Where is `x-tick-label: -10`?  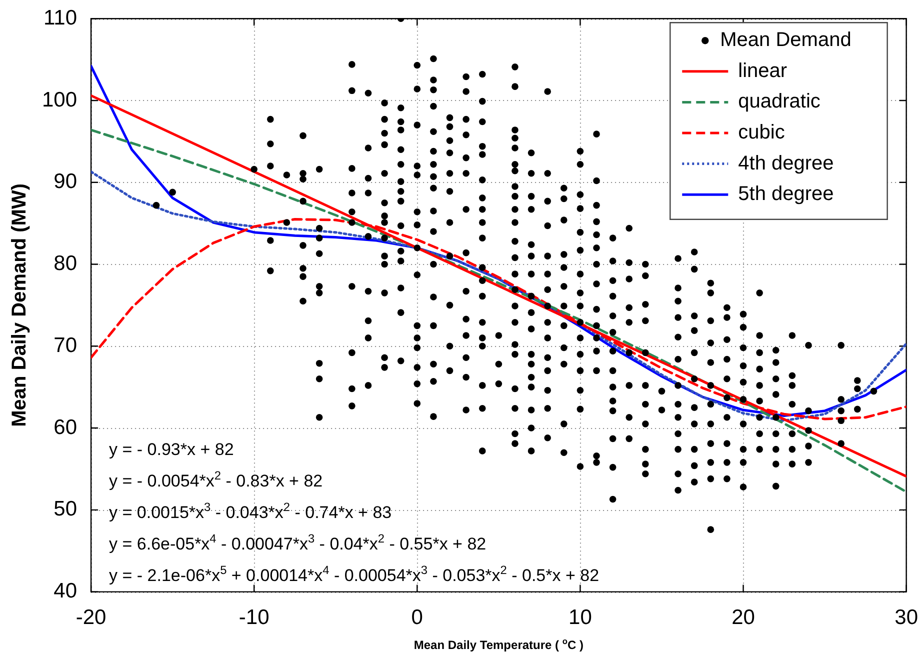 x-tick-label: -10 is located at coordinates (254, 618).